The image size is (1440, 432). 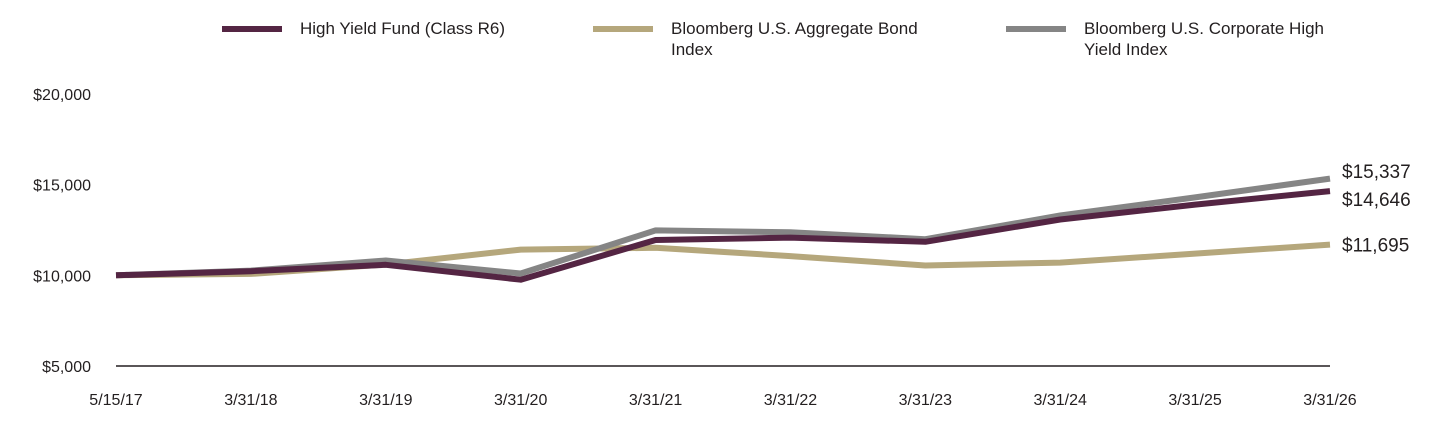 I want to click on end-value-label: $11,695, so click(x=1375, y=246).